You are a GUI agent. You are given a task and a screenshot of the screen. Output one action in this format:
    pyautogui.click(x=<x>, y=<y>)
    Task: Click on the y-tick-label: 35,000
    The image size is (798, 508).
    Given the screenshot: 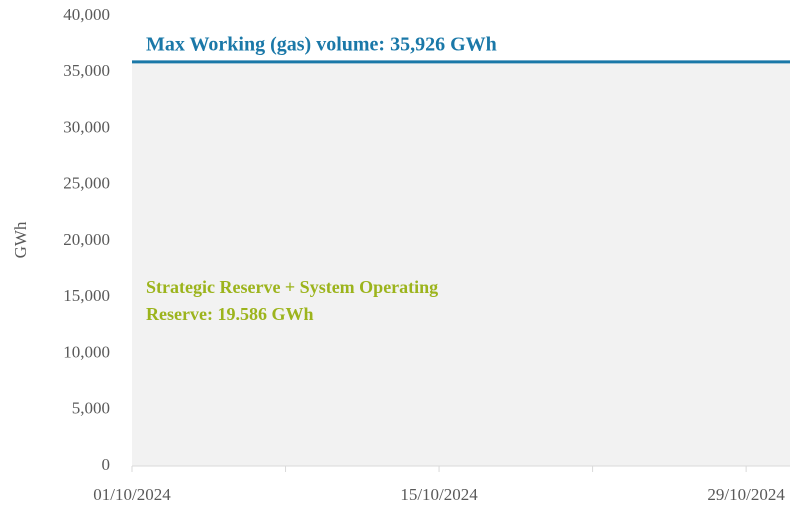 What is the action you would take?
    pyautogui.click(x=86, y=70)
    